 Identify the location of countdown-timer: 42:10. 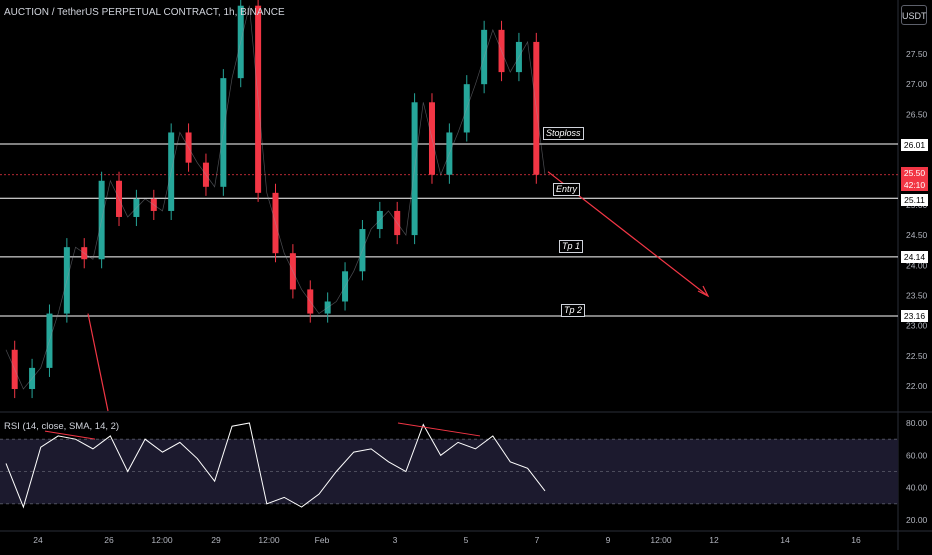
(914, 185).